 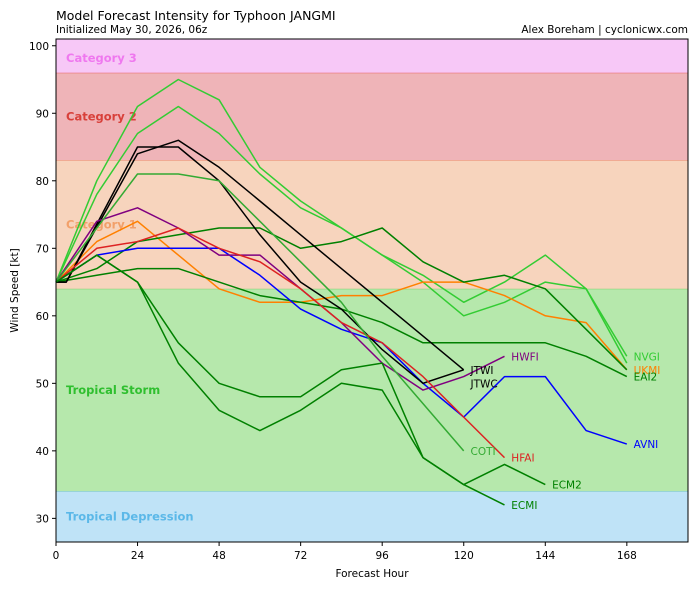 I want to click on y-tick-label: 50, so click(x=42, y=384).